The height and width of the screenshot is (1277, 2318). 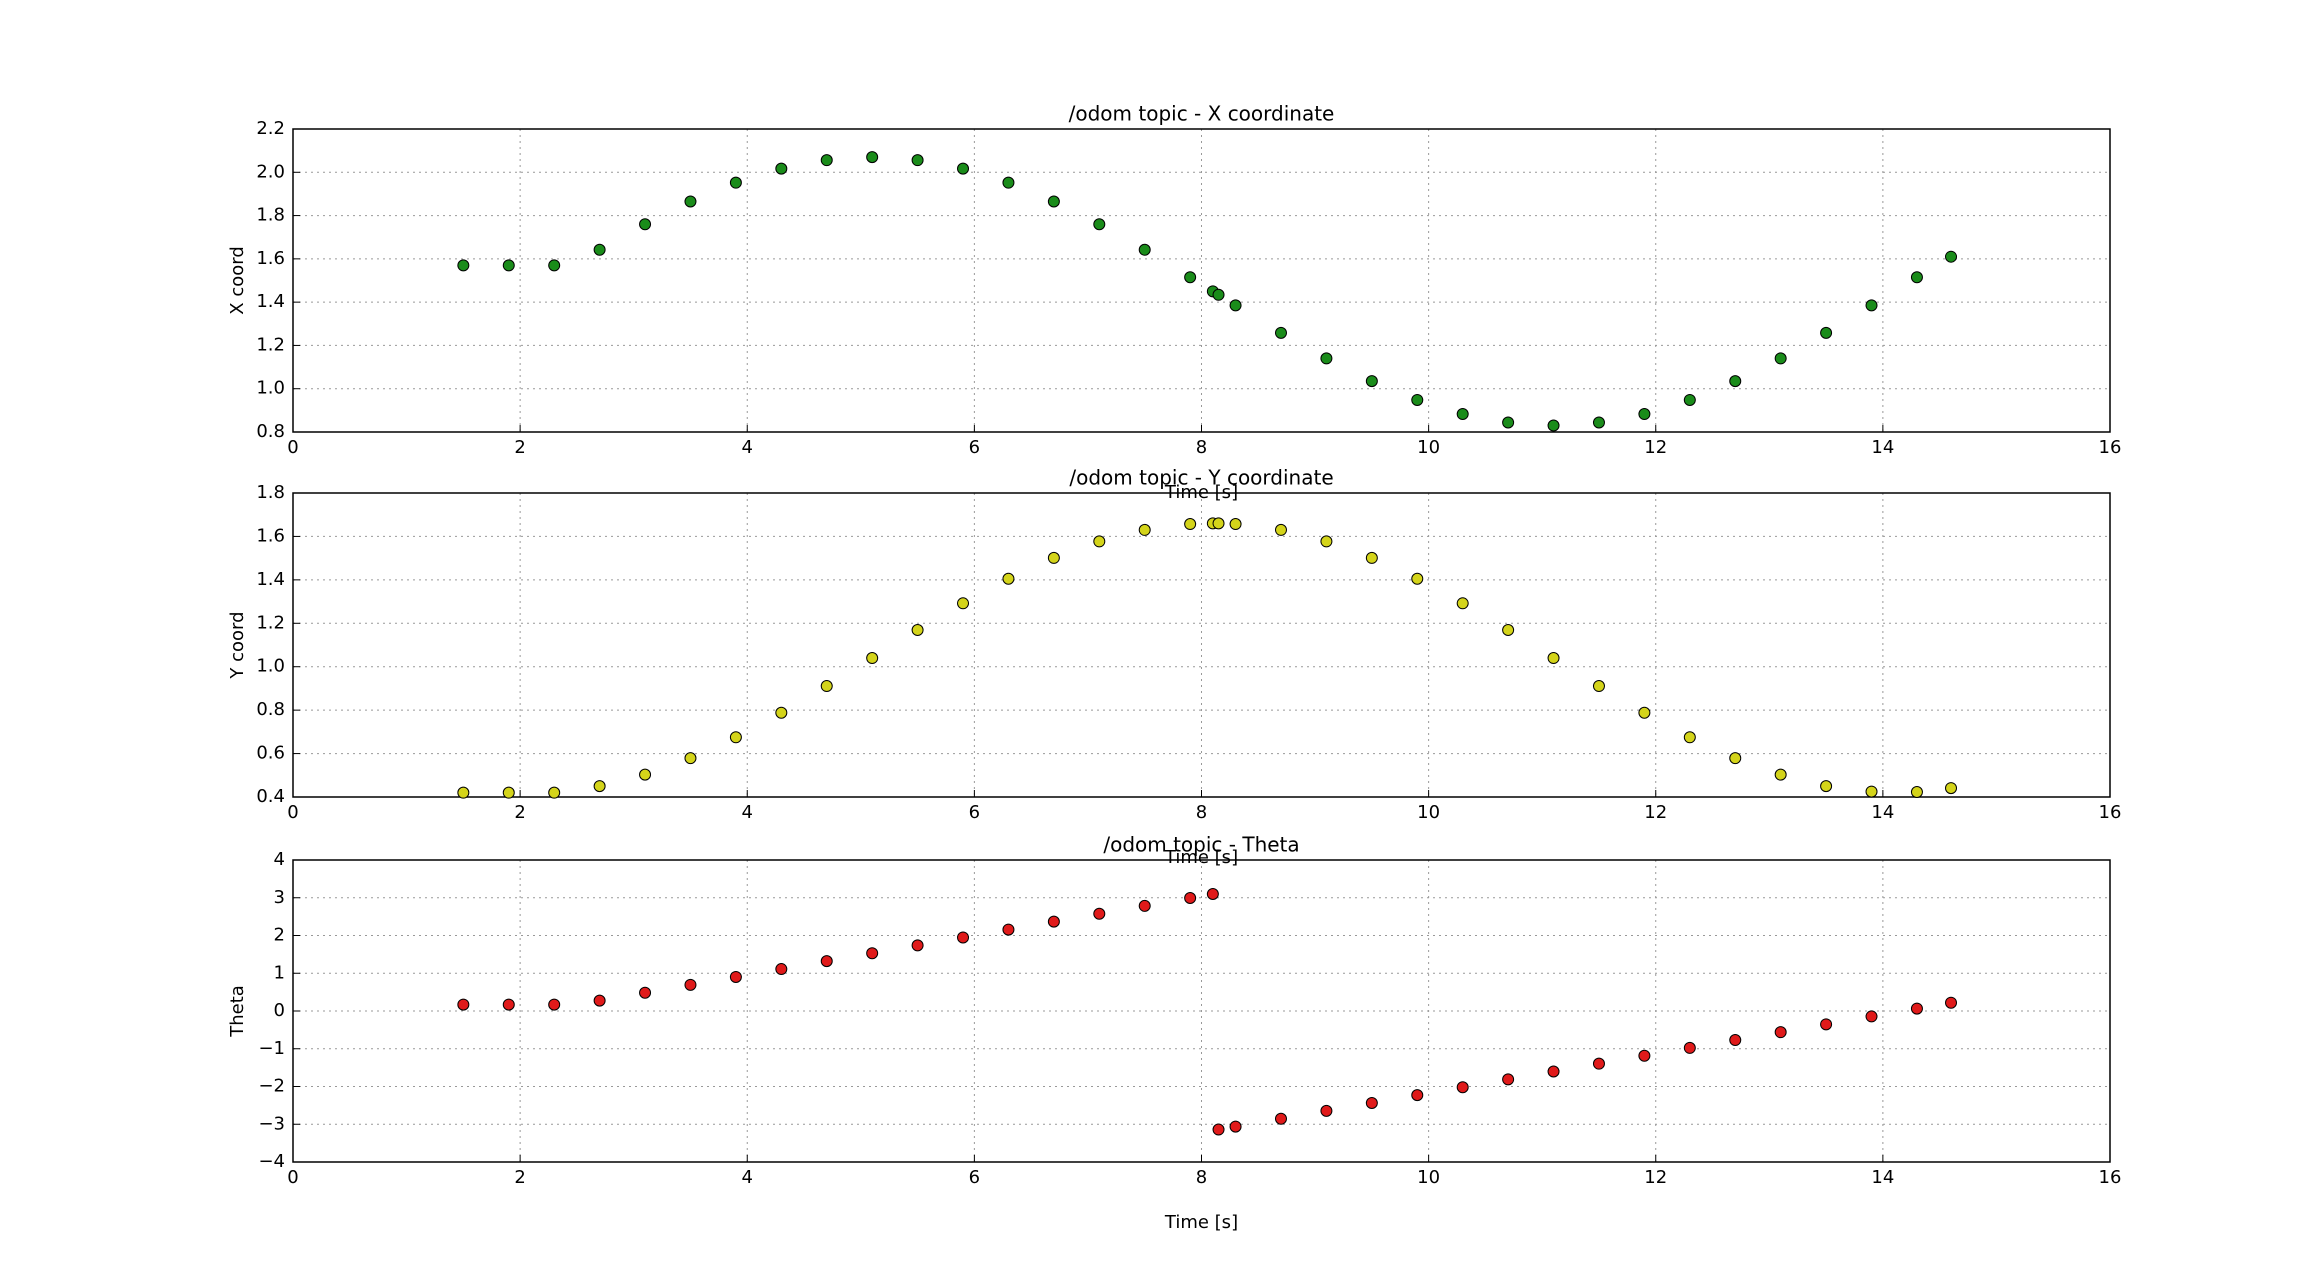 What do you see at coordinates (270, 215) in the screenshot?
I see `y-tick-label: 1.8` at bounding box center [270, 215].